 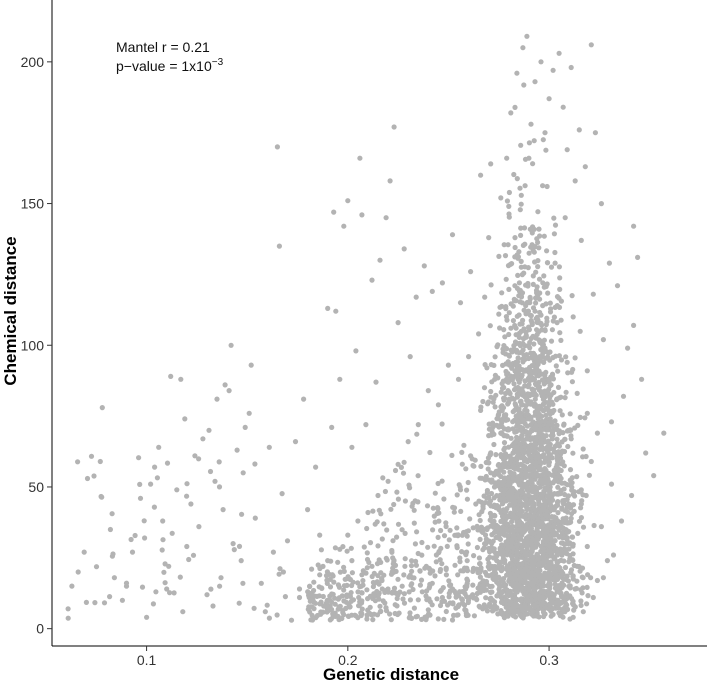 What do you see at coordinates (561, 543) in the screenshot?
I see `data-point-2006` at bounding box center [561, 543].